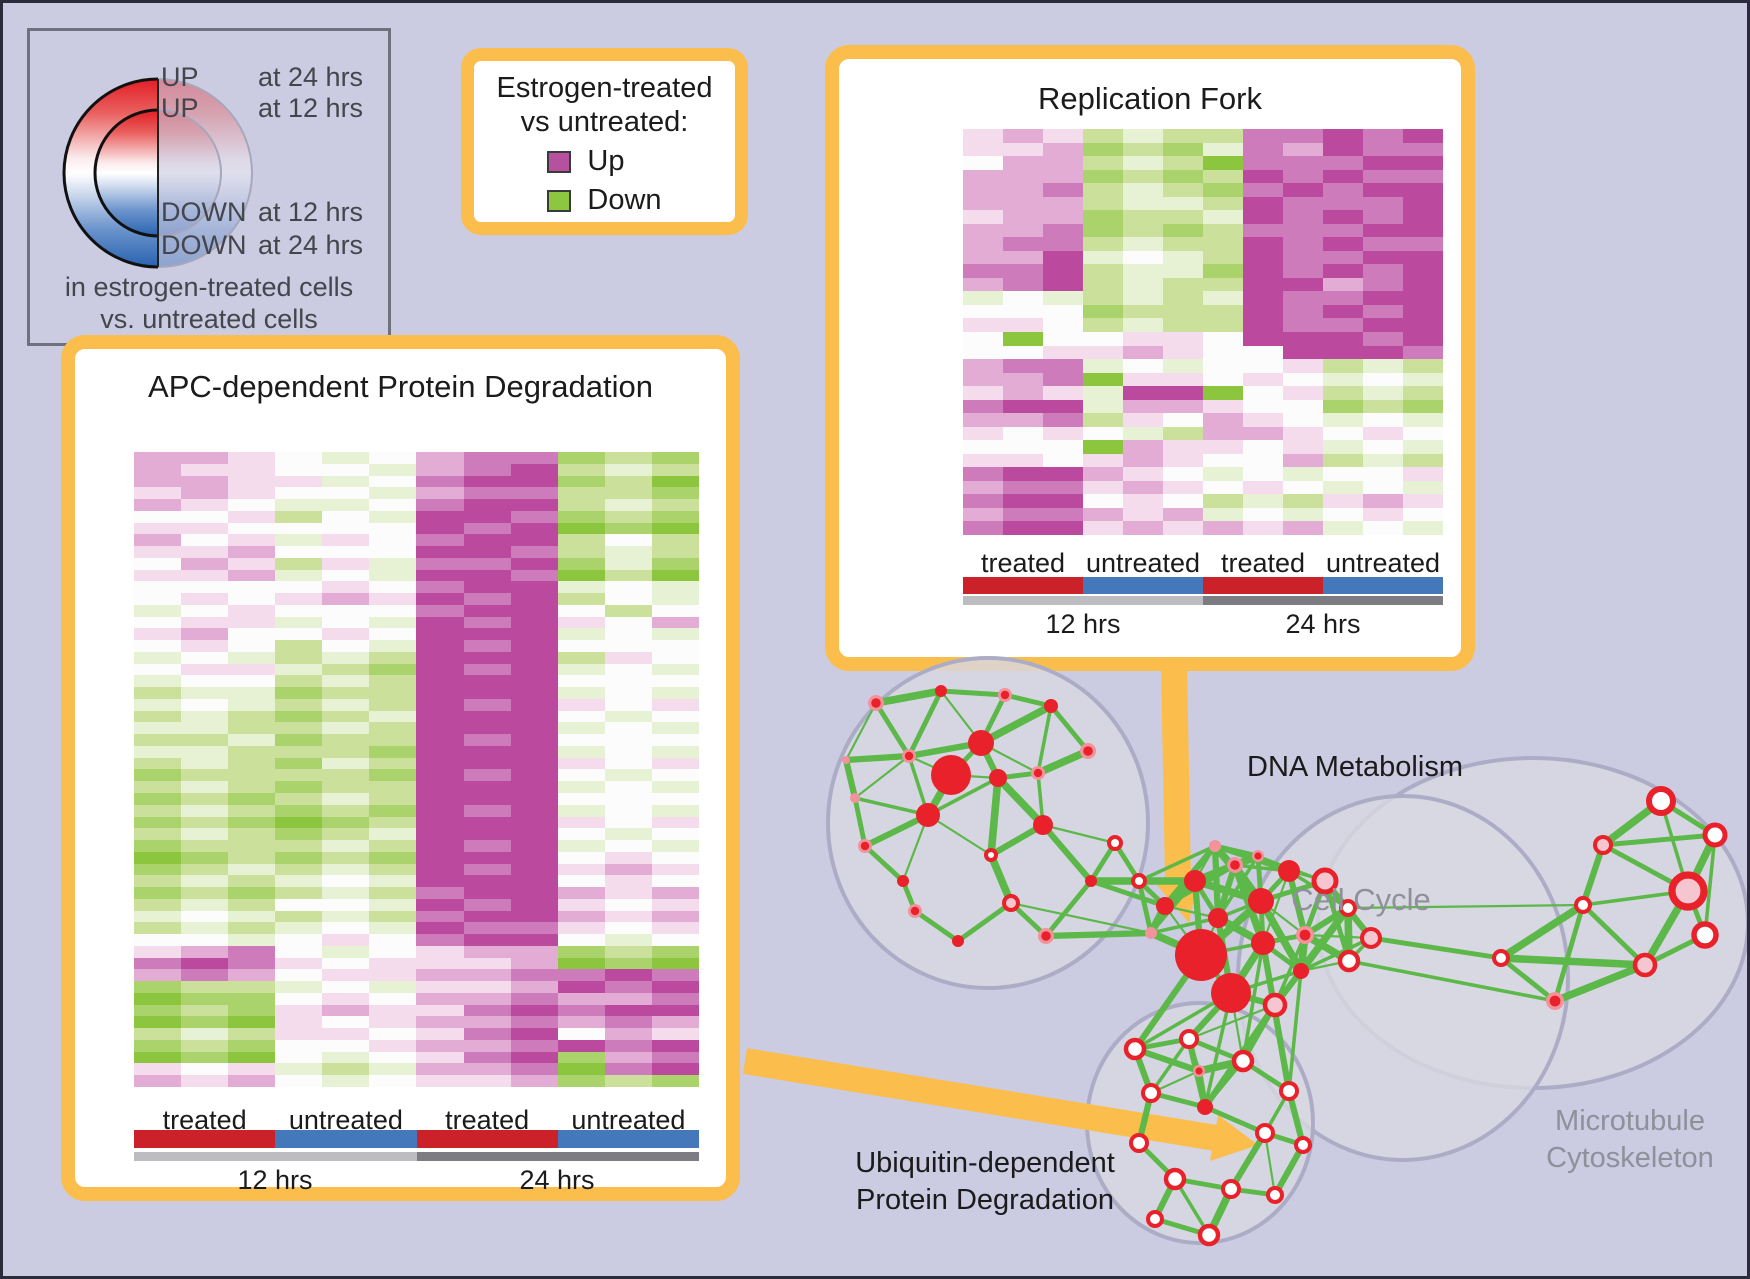 Image resolution: width=1750 pixels, height=1279 pixels. What do you see at coordinates (855, 798) in the screenshot?
I see `network-node-dot` at bounding box center [855, 798].